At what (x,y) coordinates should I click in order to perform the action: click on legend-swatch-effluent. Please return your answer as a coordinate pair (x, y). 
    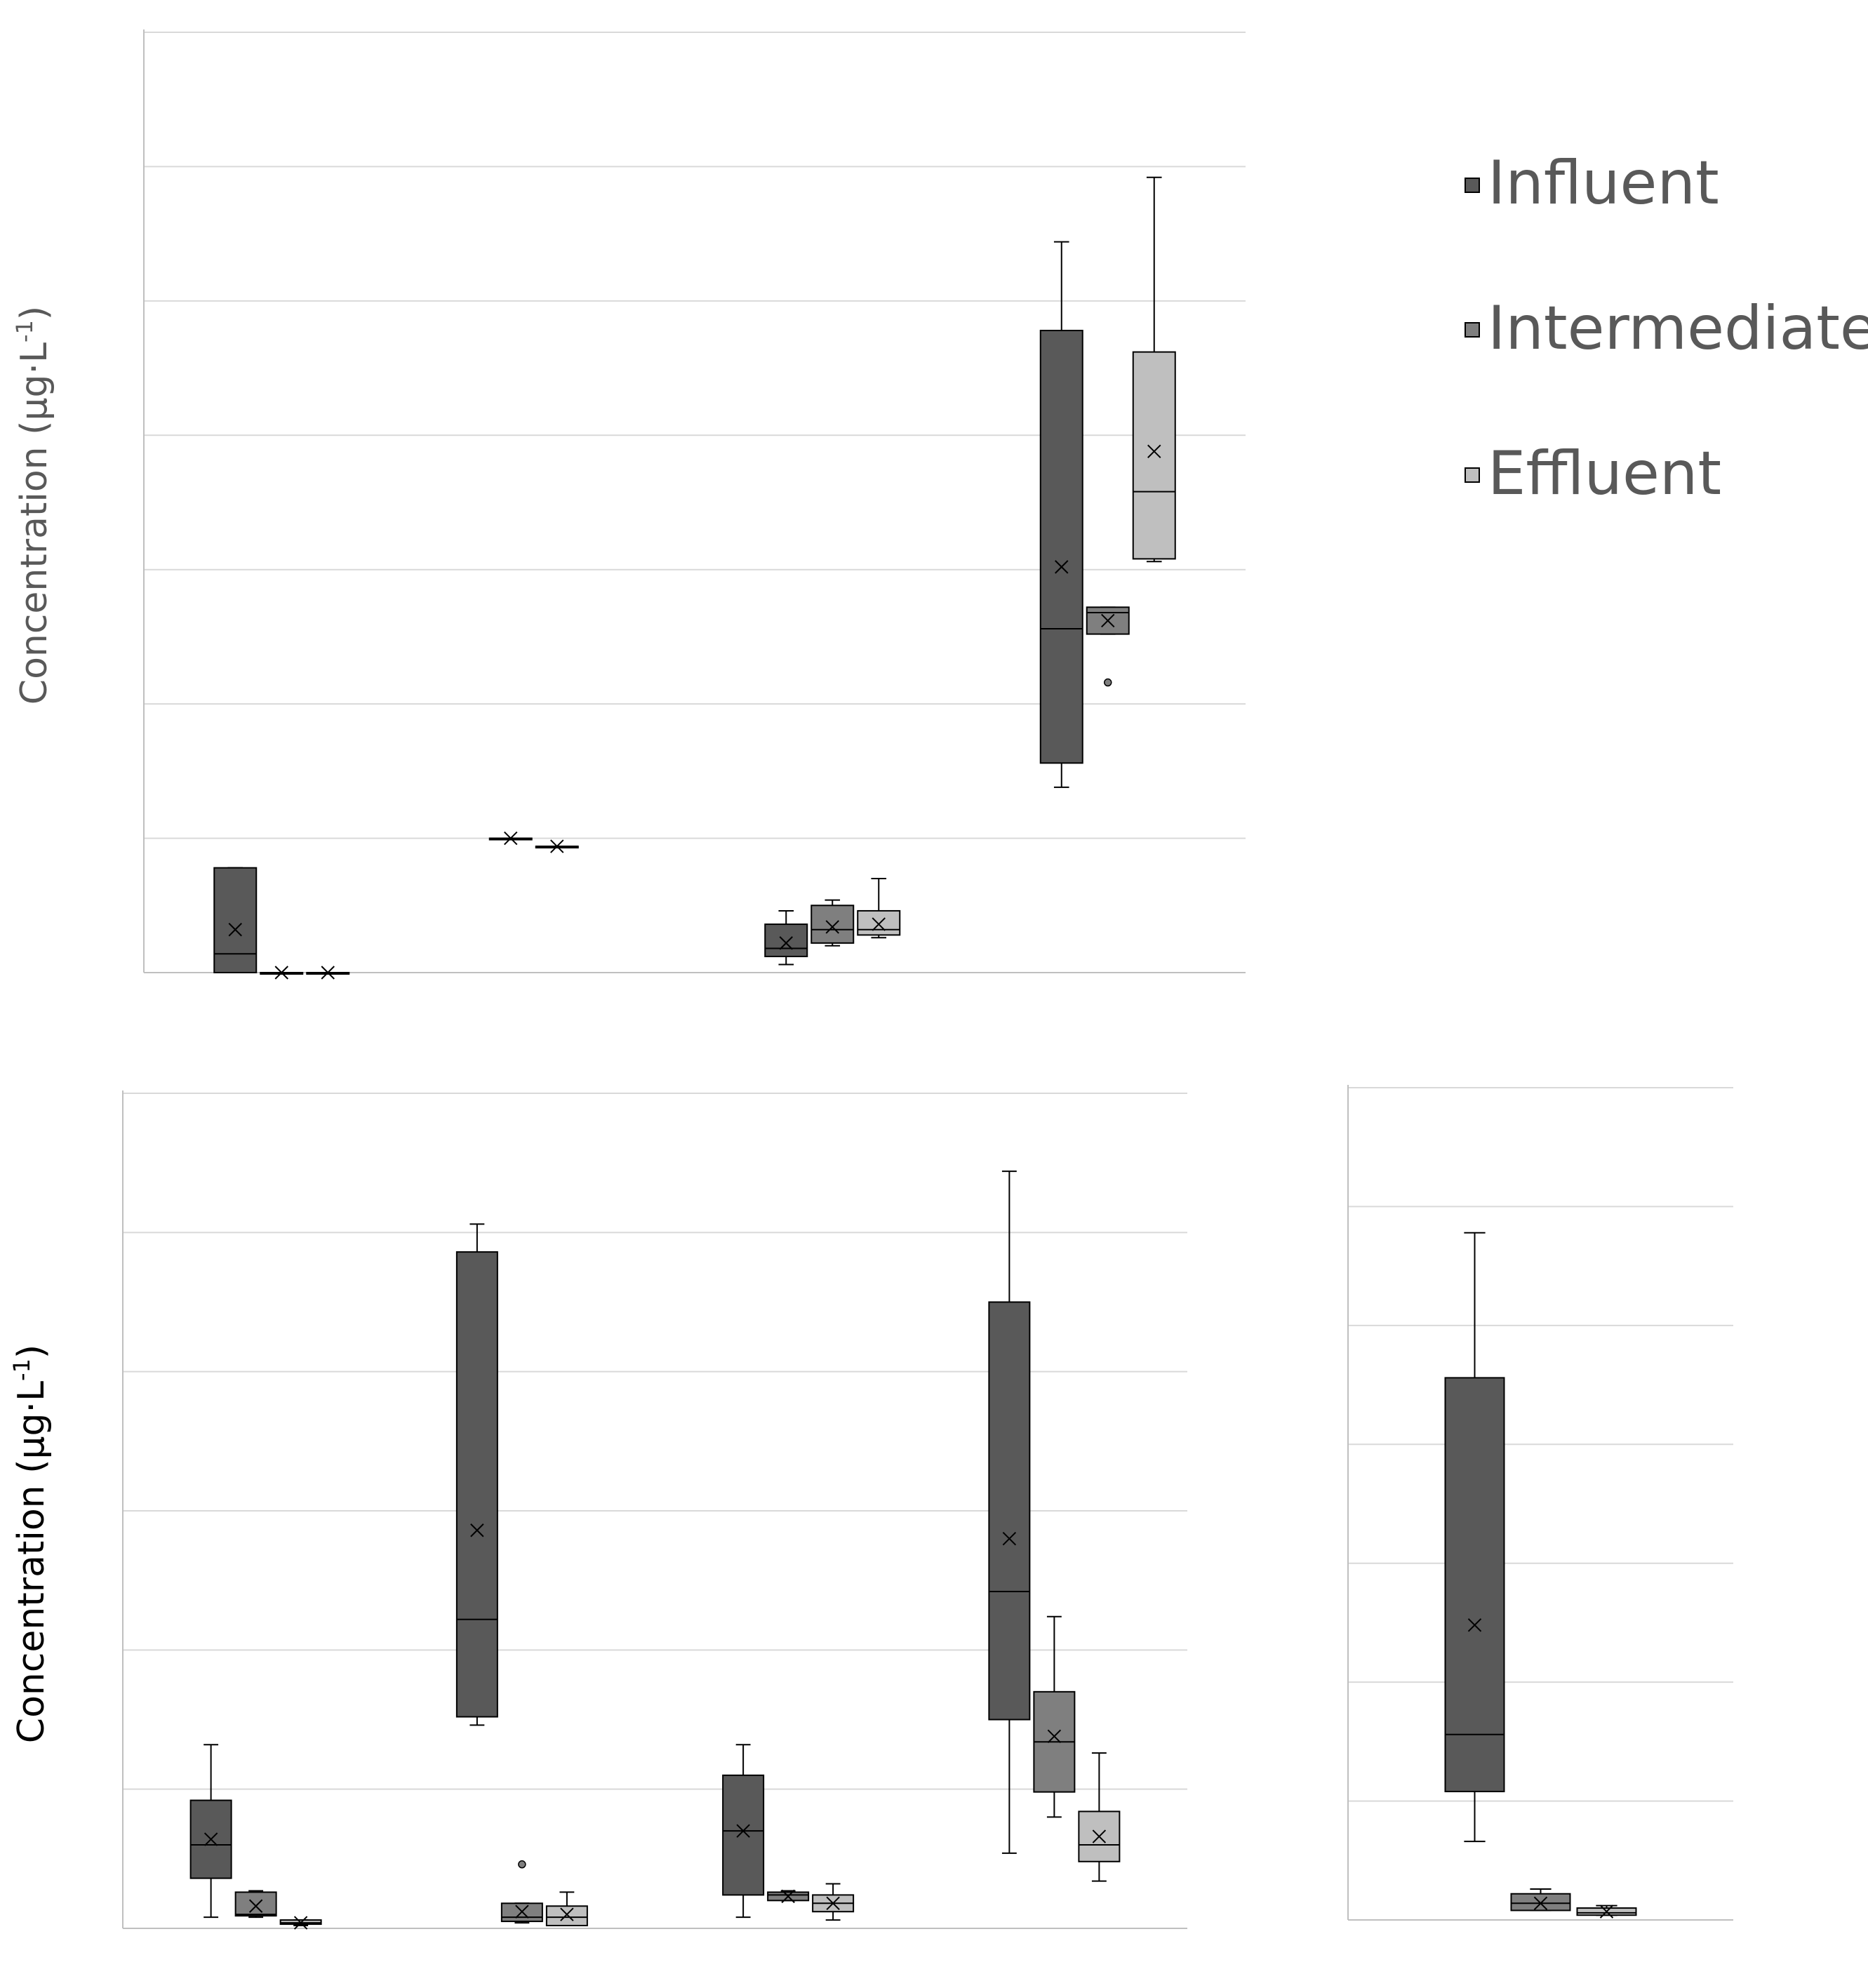
    Looking at the image, I should click on (1473, 475).